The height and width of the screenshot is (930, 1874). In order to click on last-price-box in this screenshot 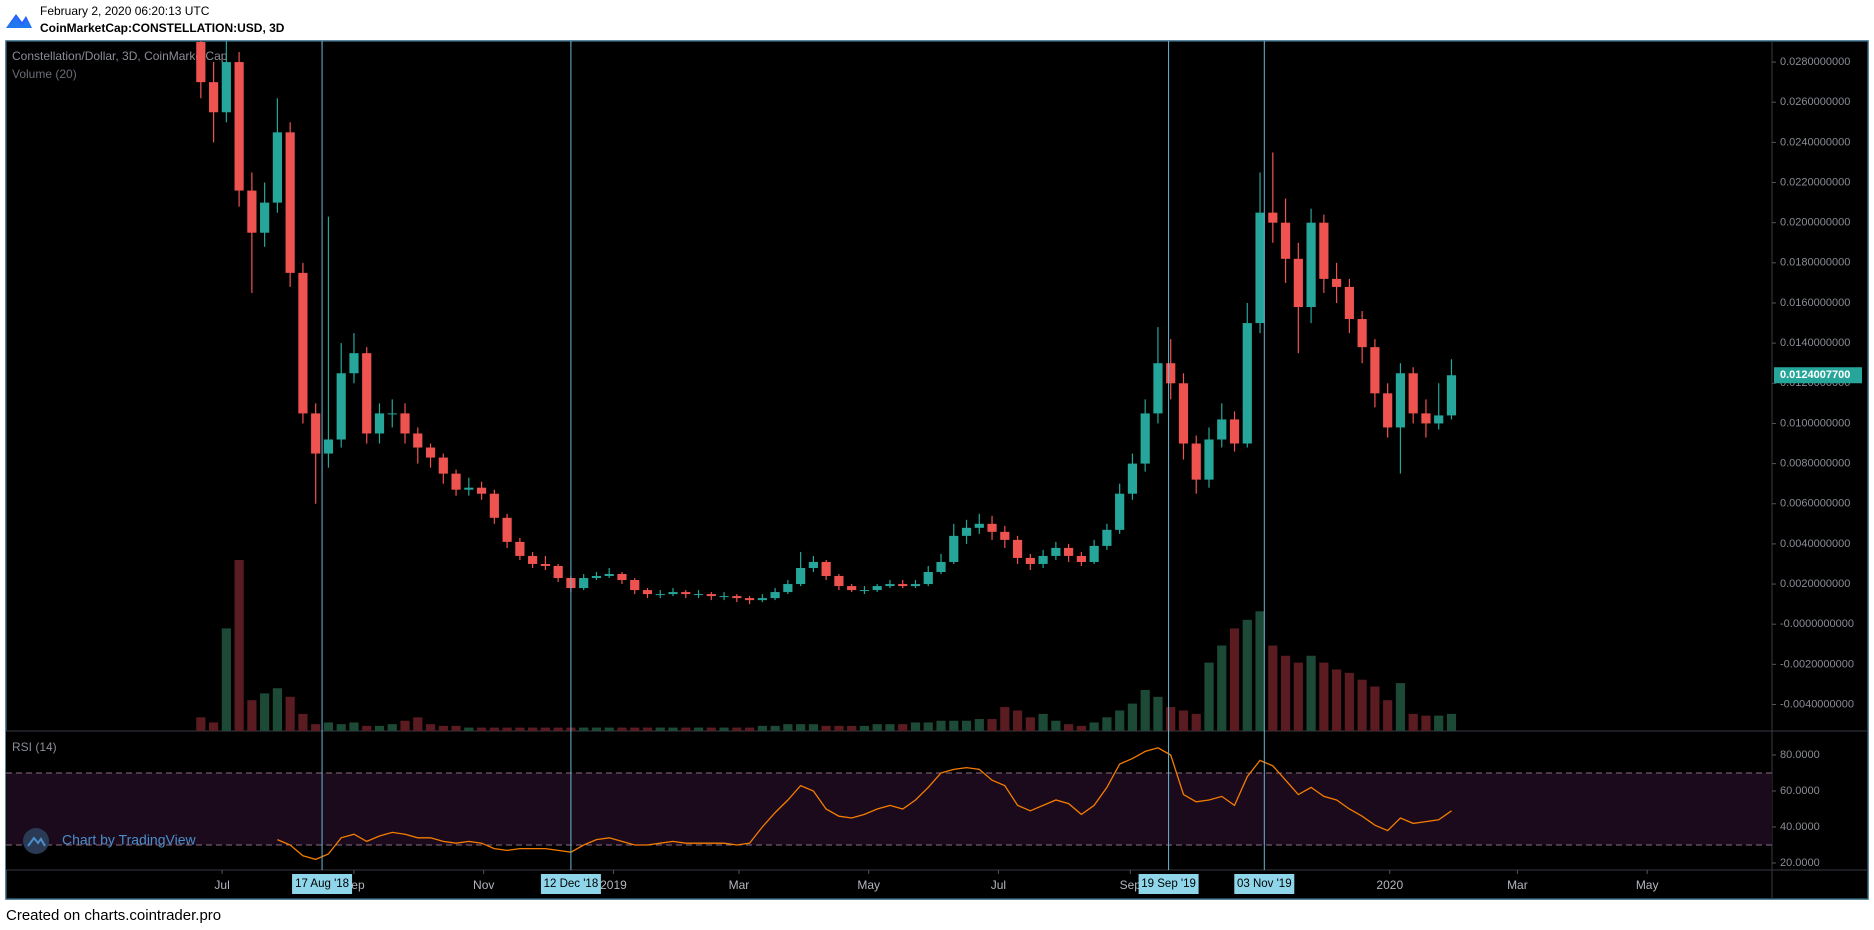, I will do `click(1818, 375)`.